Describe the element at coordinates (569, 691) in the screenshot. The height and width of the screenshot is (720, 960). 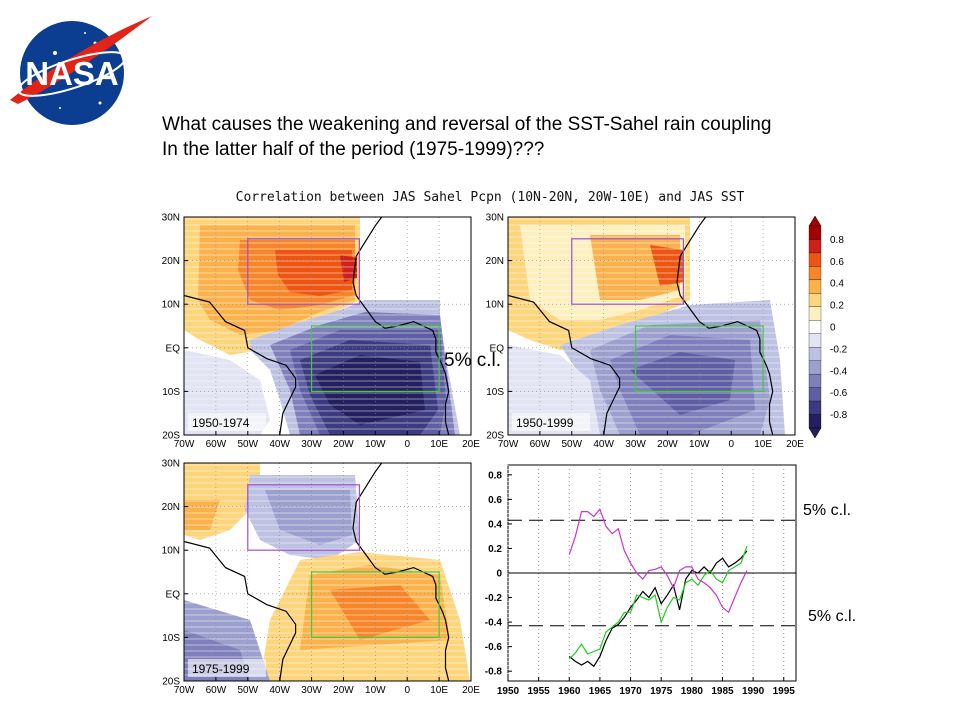
I see `chart-x-tick-label: 1960` at that location.